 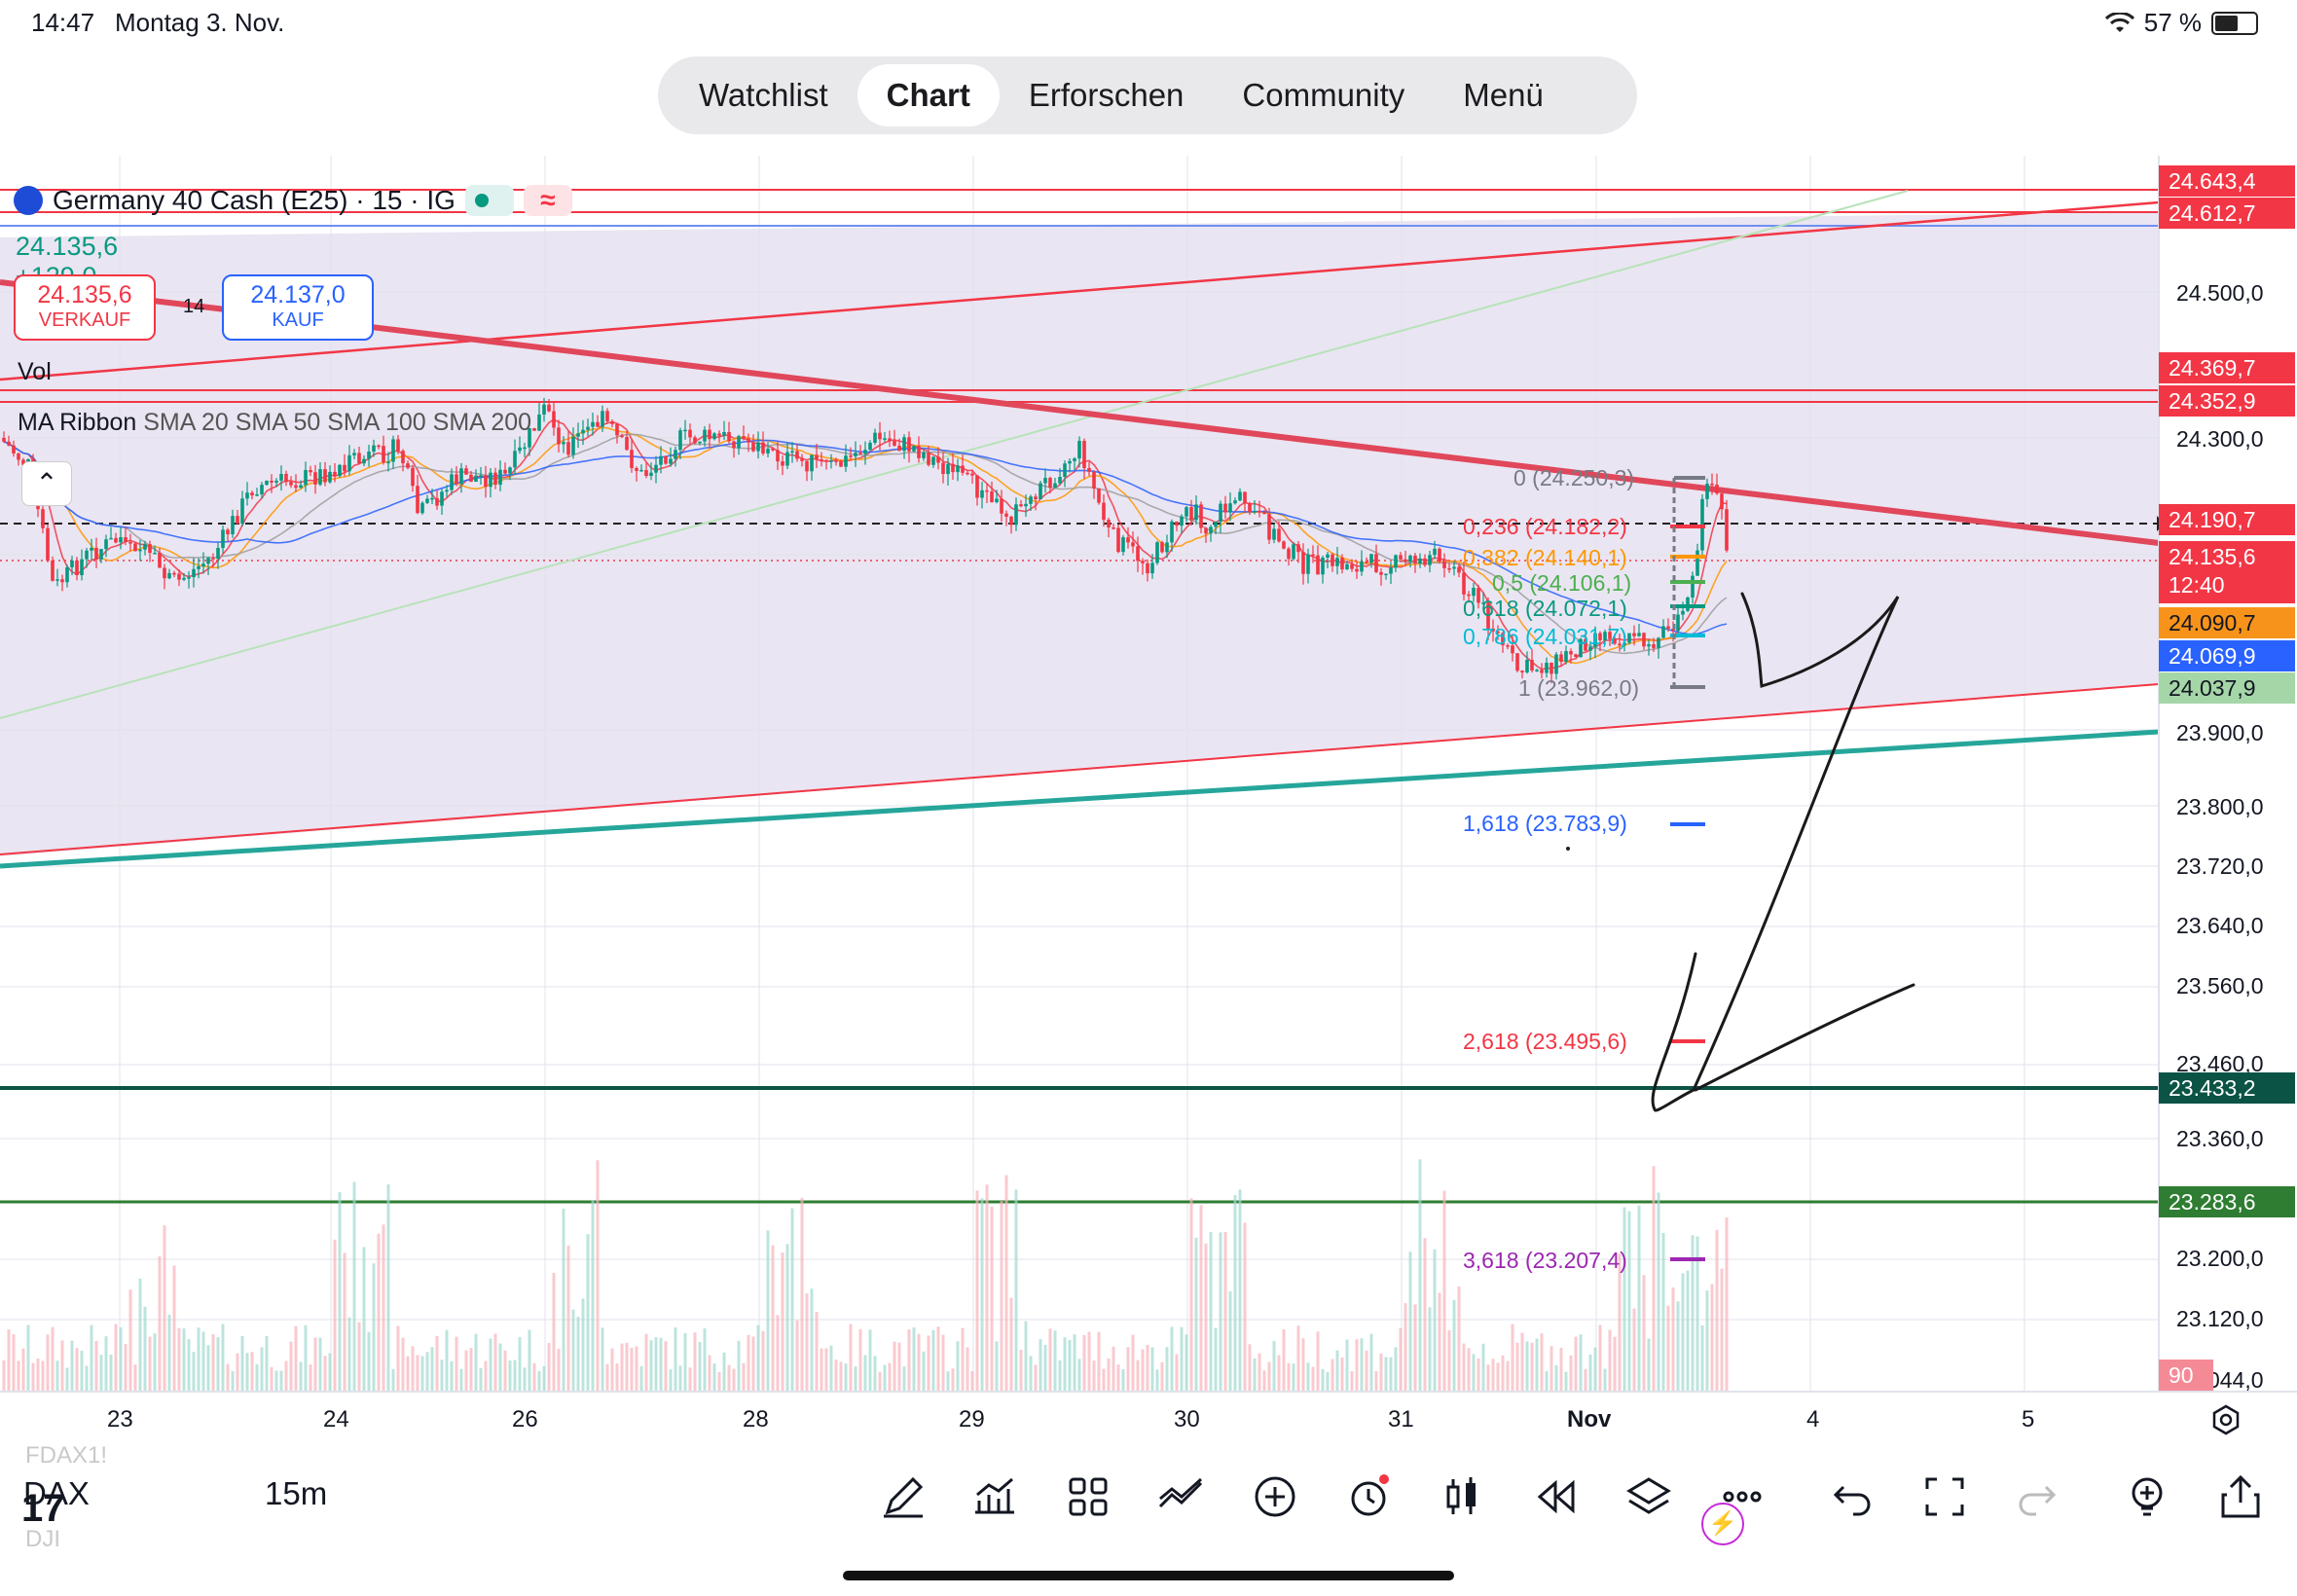 What do you see at coordinates (1275, 1496) in the screenshot?
I see `add-icon` at bounding box center [1275, 1496].